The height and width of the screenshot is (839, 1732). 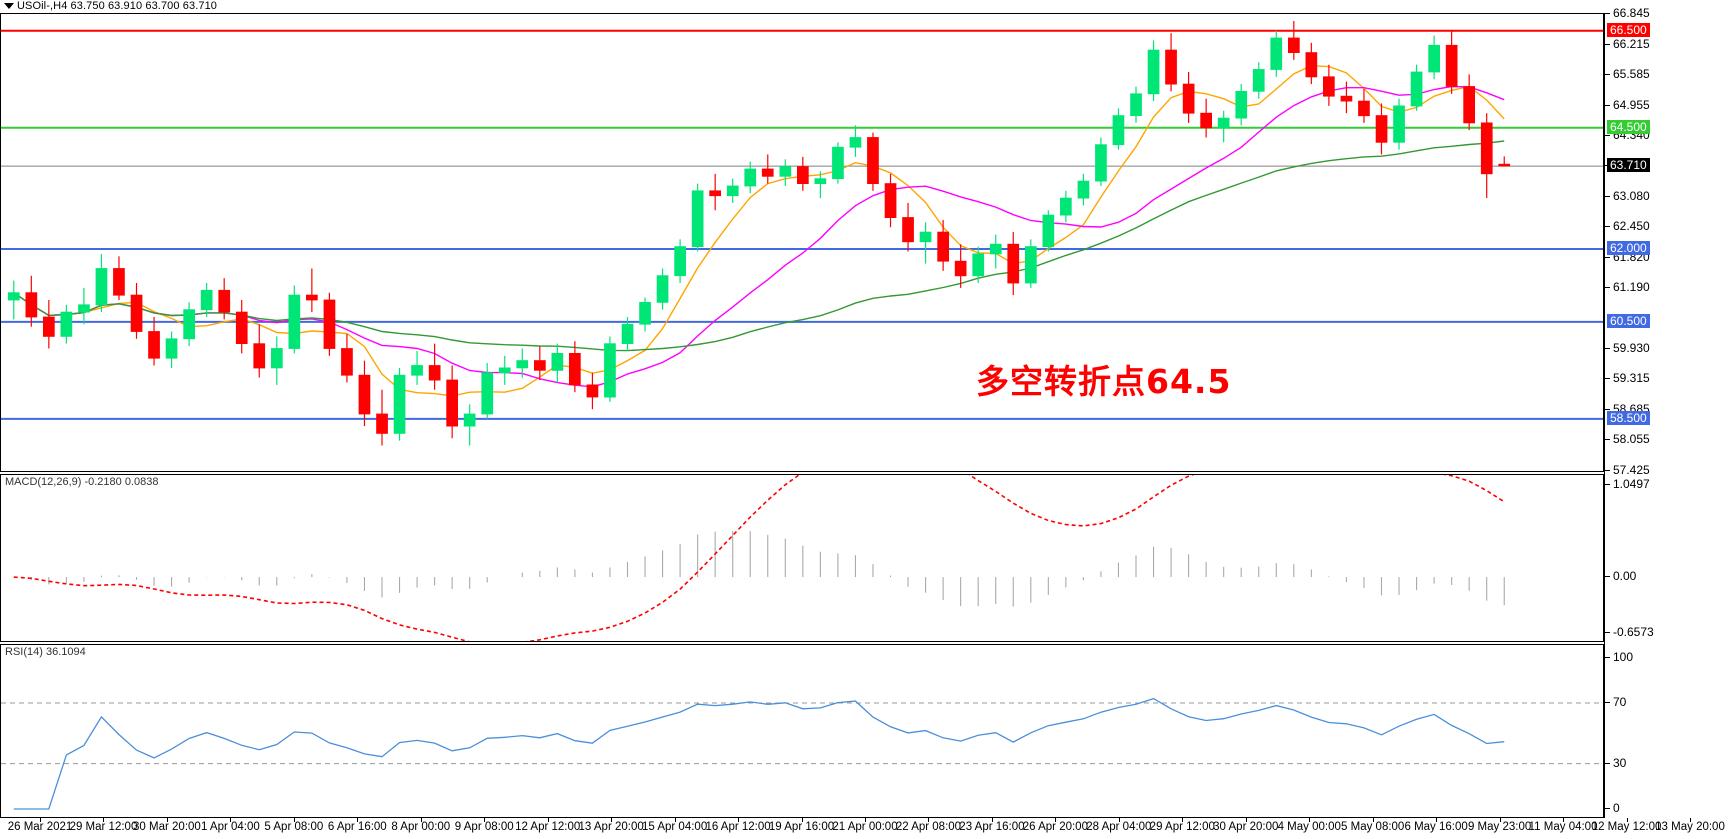 What do you see at coordinates (421, 827) in the screenshot?
I see `time-axis-label: 8 Apr 00:00` at bounding box center [421, 827].